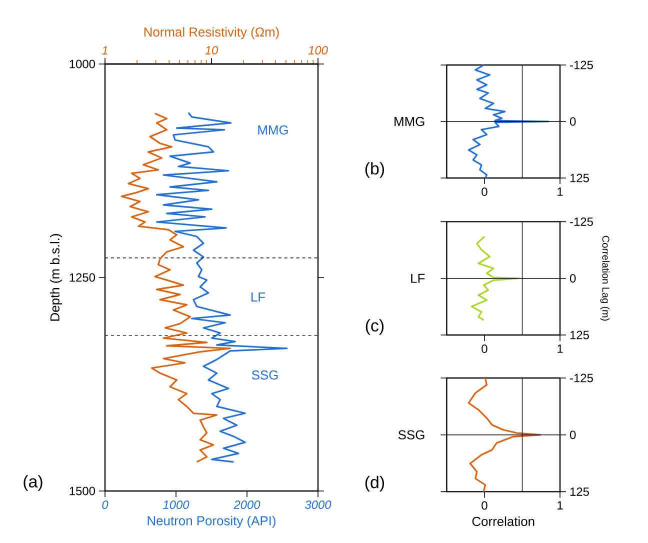 This screenshot has width=648, height=543. I want to click on text: (d), so click(374, 484).